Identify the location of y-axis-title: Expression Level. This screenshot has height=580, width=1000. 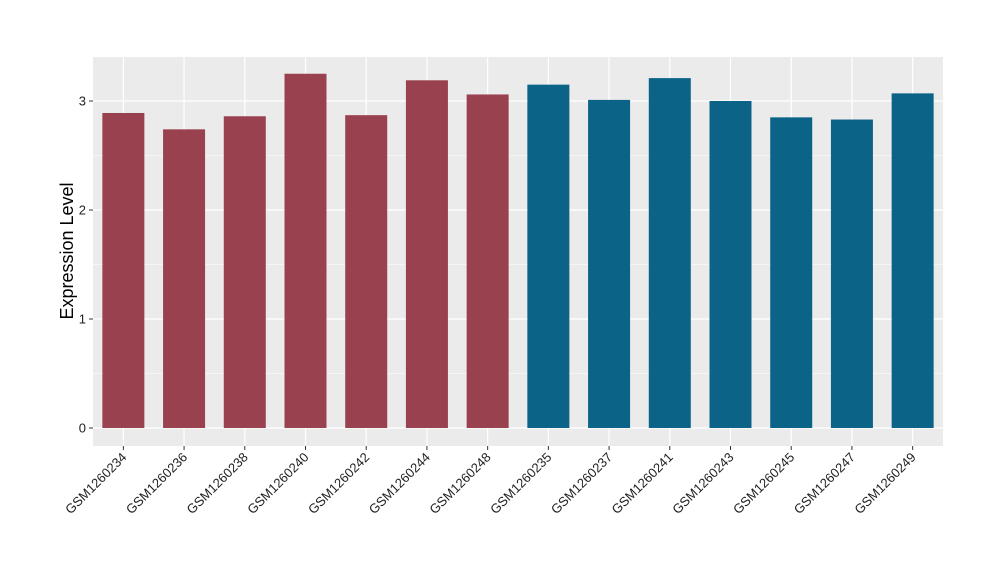
(67, 250).